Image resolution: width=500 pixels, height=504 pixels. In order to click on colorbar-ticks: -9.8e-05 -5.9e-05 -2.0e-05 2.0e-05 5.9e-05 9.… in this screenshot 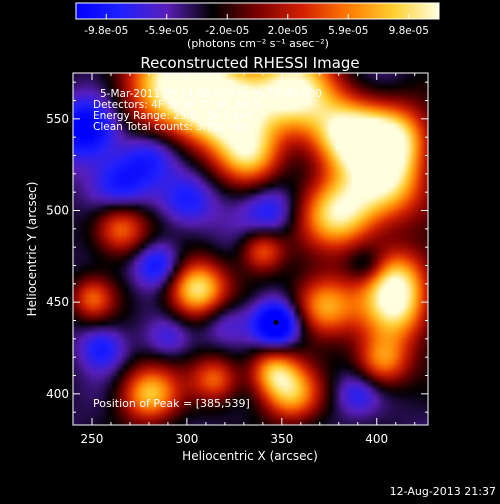, I will do `click(256, 25)`.